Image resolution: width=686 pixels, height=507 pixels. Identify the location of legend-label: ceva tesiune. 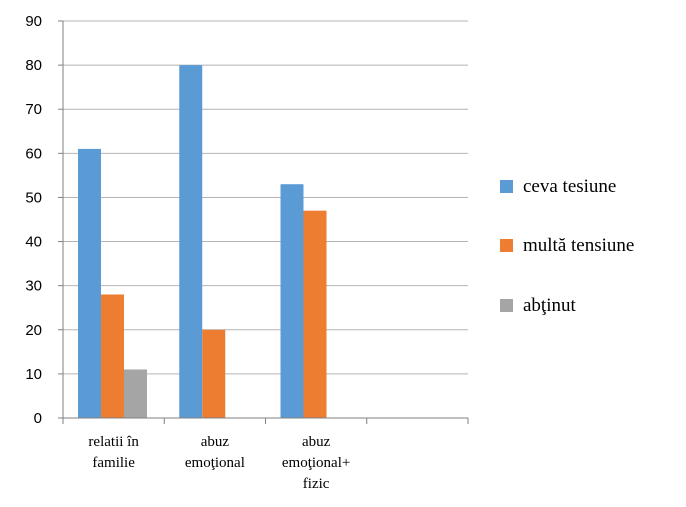
(569, 186).